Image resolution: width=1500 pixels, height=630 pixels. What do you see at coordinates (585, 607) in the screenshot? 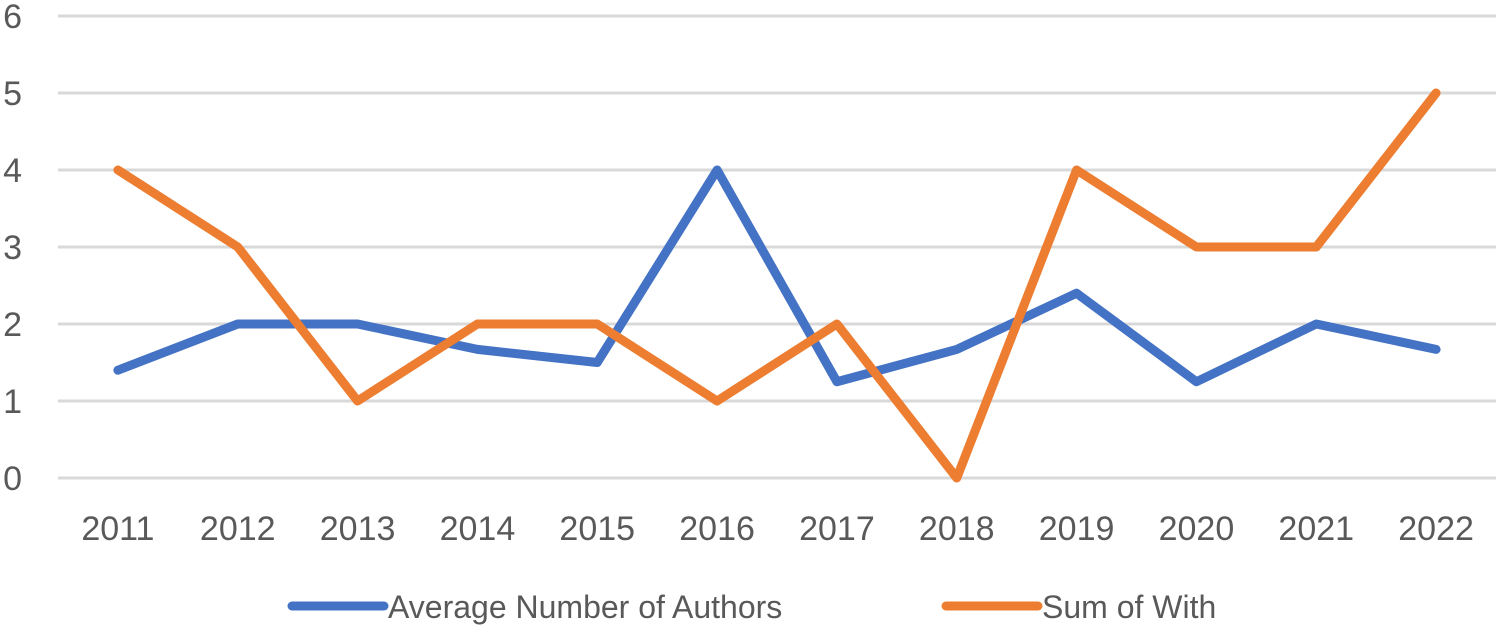
I see `legend-label-1: Average Number of Authors` at bounding box center [585, 607].